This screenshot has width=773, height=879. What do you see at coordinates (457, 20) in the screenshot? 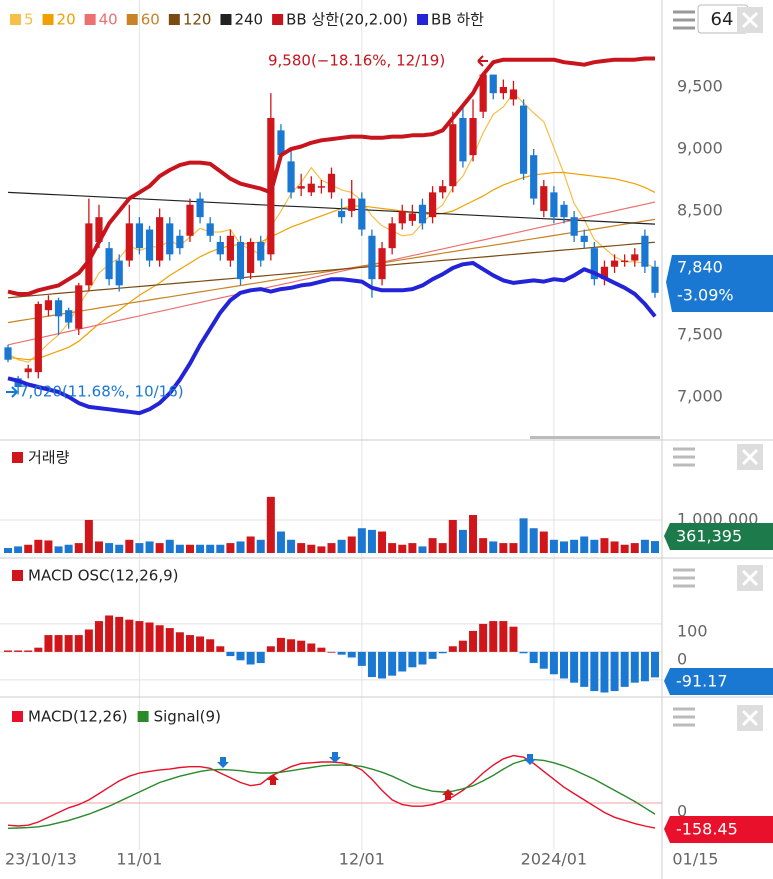
I see `legend-label: BB 하한` at bounding box center [457, 20].